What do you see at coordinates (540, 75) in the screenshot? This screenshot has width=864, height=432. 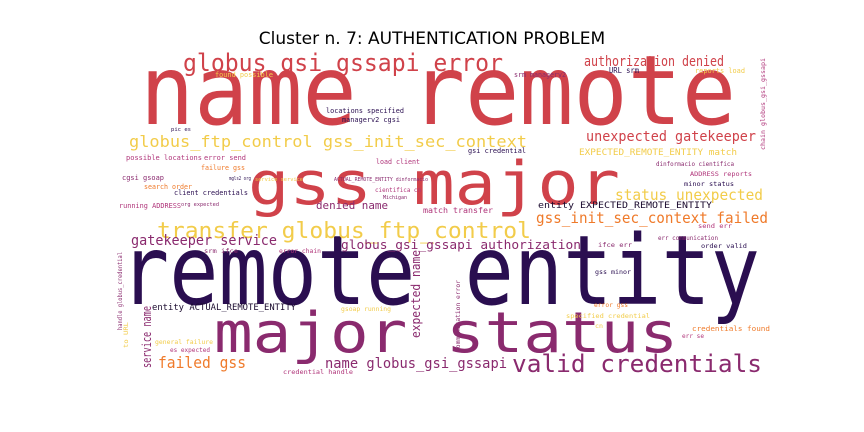 I see `cloud-word: srm managerv2` at bounding box center [540, 75].